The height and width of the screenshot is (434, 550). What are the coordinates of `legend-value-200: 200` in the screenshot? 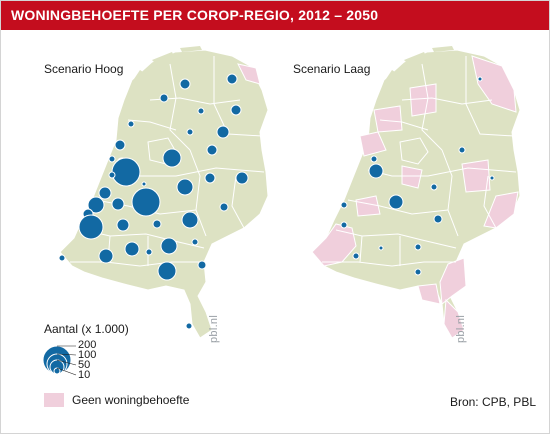 It's located at (87, 345).